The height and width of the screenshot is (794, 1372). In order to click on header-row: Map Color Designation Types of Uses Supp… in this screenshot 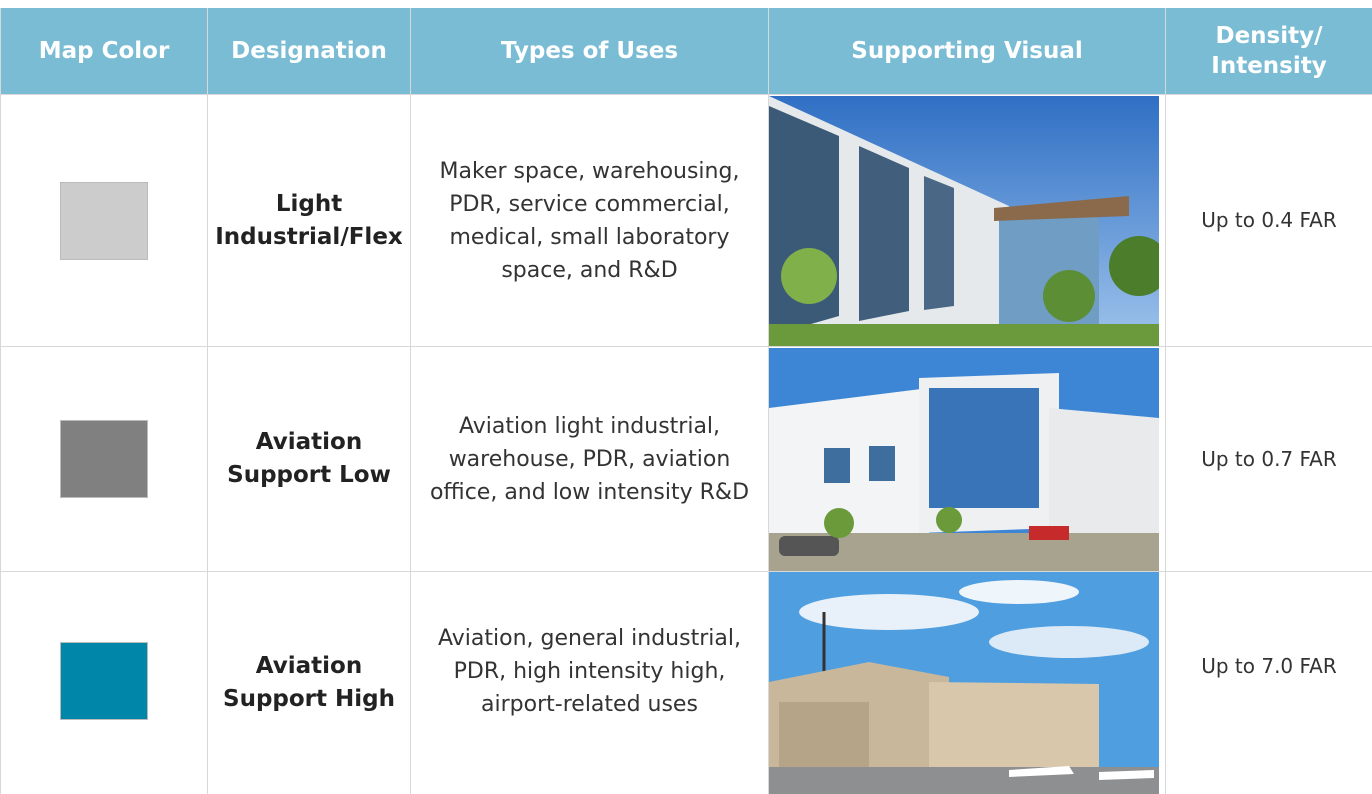, I will do `click(686, 51)`.